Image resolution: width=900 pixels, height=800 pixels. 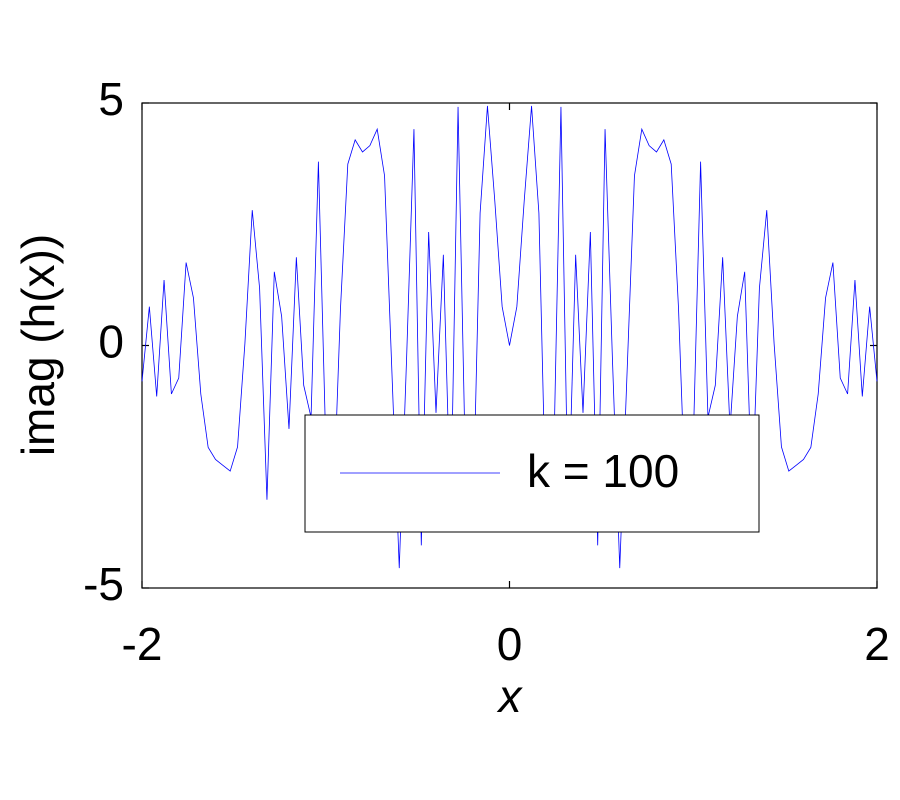 I want to click on legend-label: k = 100, so click(x=603, y=471).